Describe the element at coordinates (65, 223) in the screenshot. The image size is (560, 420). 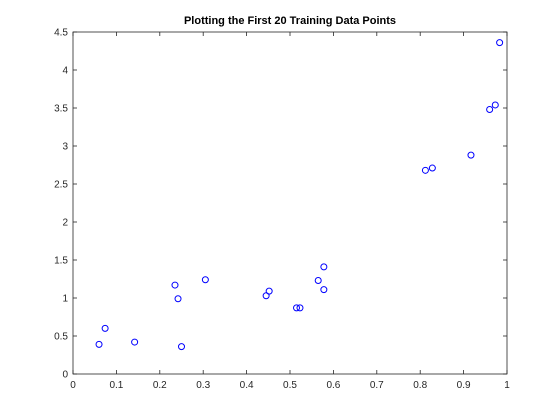
I see `y-tick-label: 2` at that location.